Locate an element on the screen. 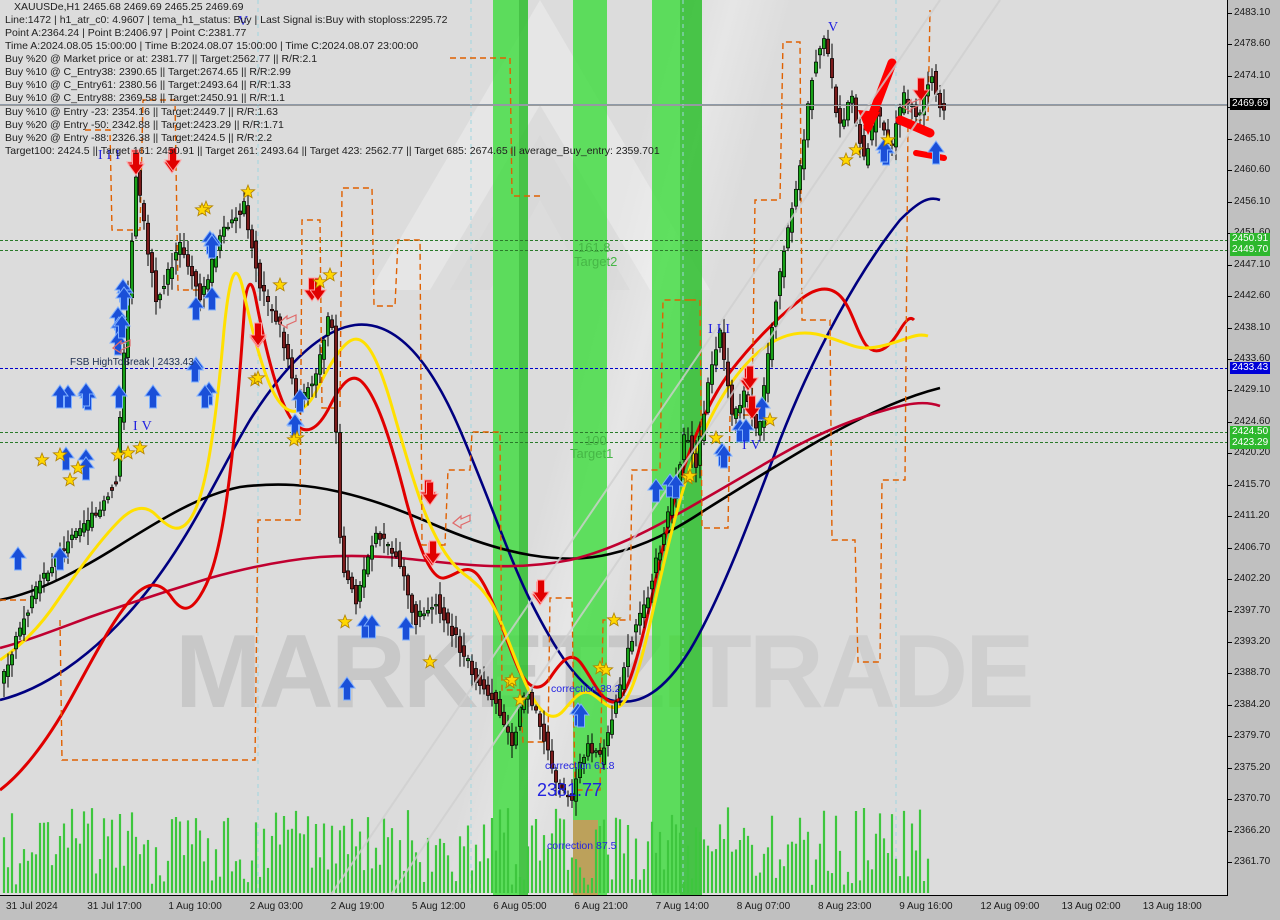 Image resolution: width=1280 pixels, height=920 pixels. price-tick-label: 2420.20 is located at coordinates (1252, 453).